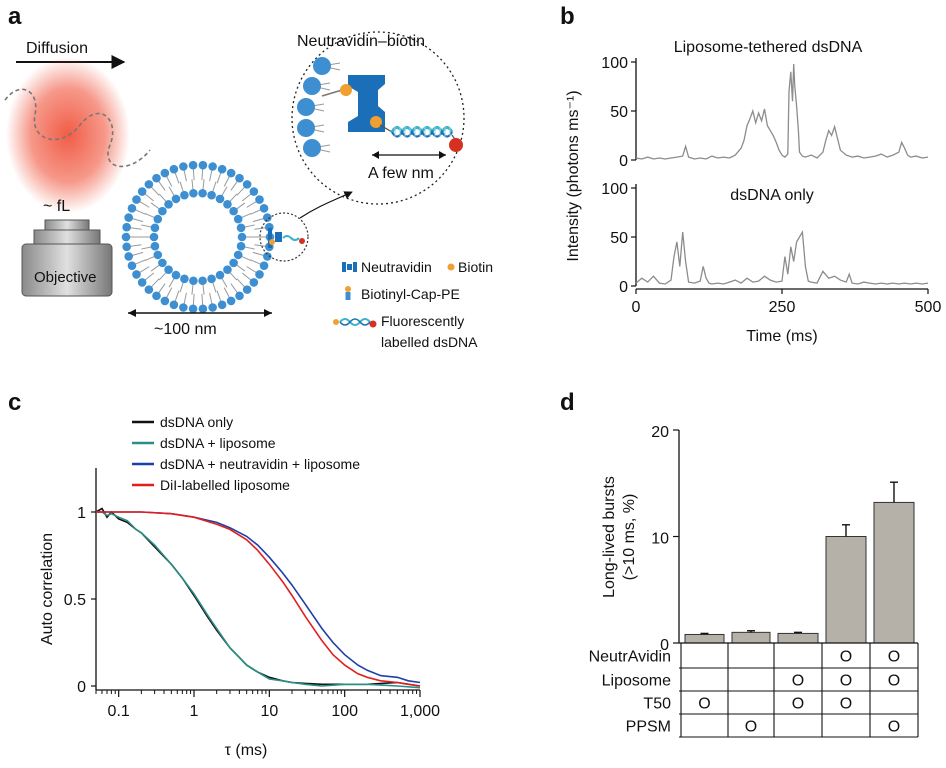 The height and width of the screenshot is (768, 946). I want to click on biotin-linker, so click(332, 93).